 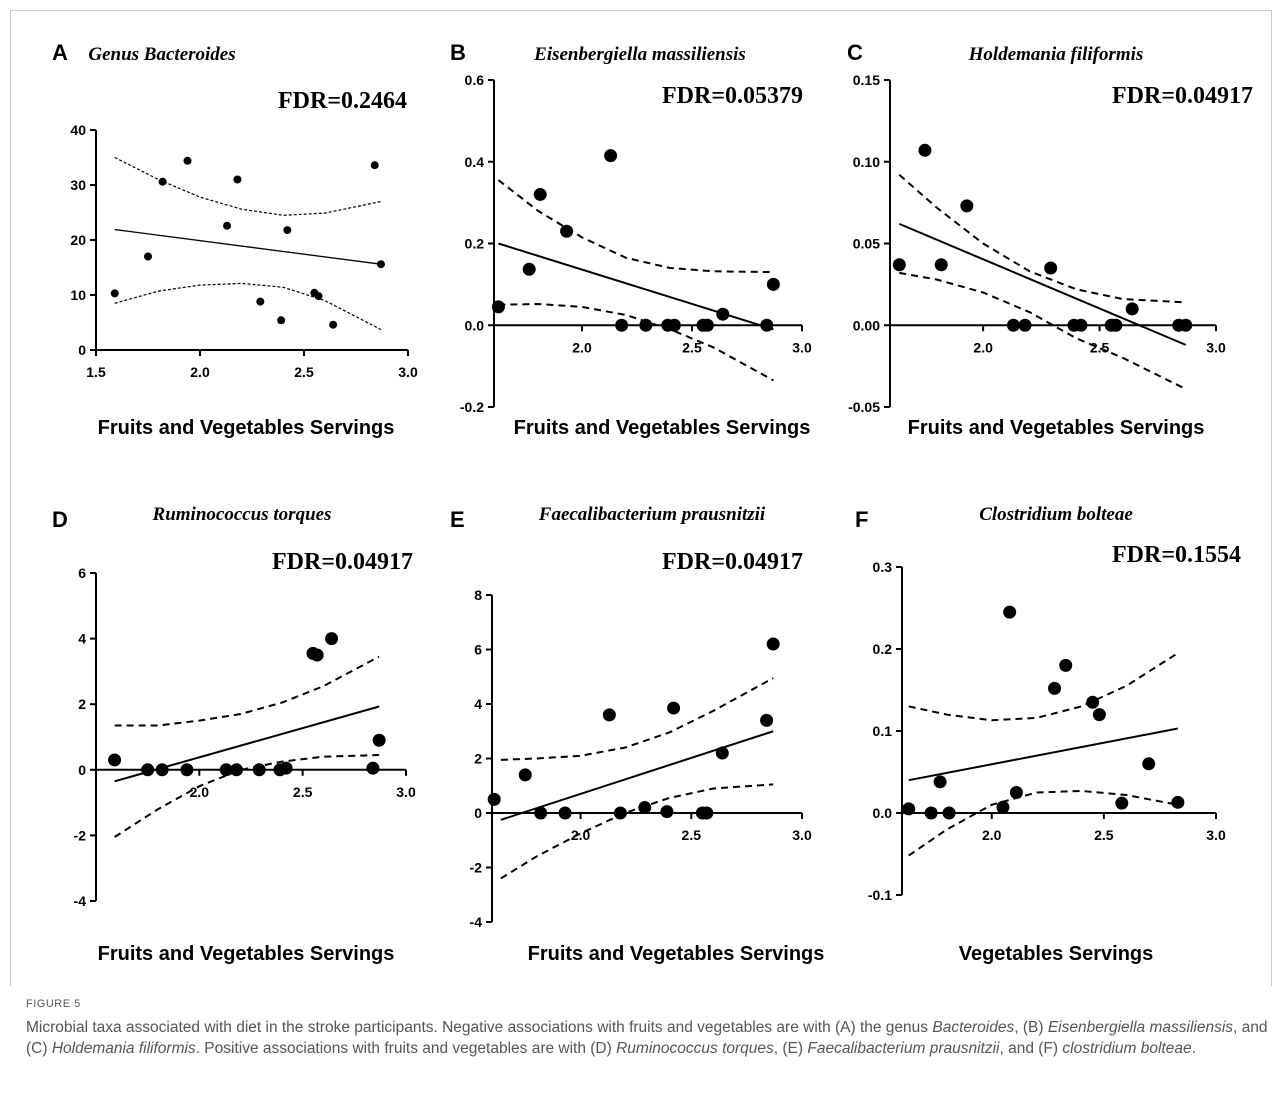 I want to click on y-tick-label: 8, so click(x=478, y=595).